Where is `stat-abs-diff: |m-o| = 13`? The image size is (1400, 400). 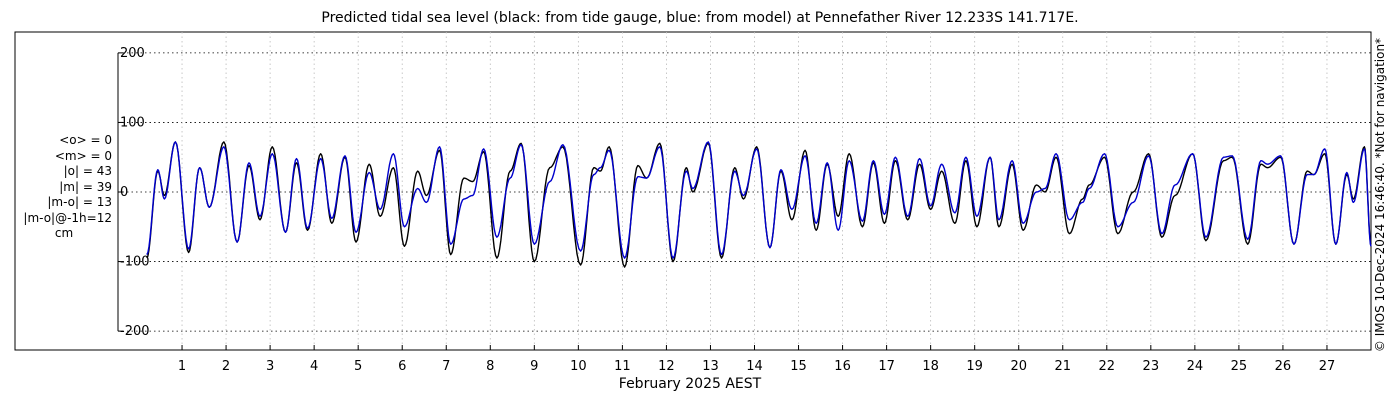
stat-abs-diff: |m-o| = 13 is located at coordinates (79, 202).